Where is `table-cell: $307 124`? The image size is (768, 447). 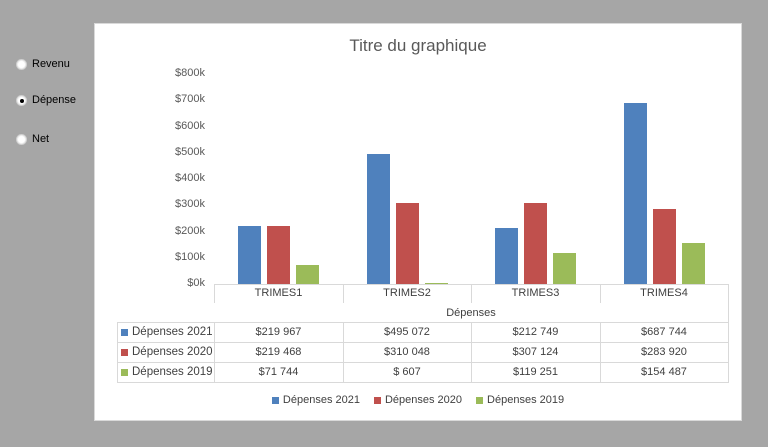 table-cell: $307 124 is located at coordinates (535, 352).